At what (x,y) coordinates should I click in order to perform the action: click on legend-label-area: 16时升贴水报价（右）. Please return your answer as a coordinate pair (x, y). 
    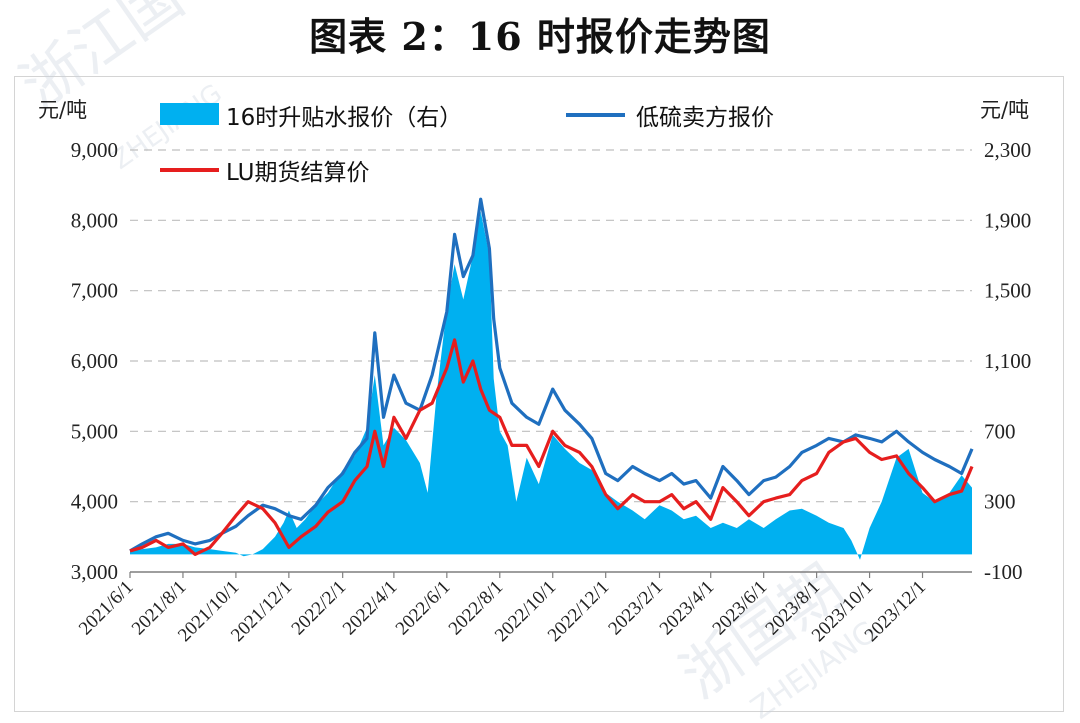
    Looking at the image, I should click on (344, 118).